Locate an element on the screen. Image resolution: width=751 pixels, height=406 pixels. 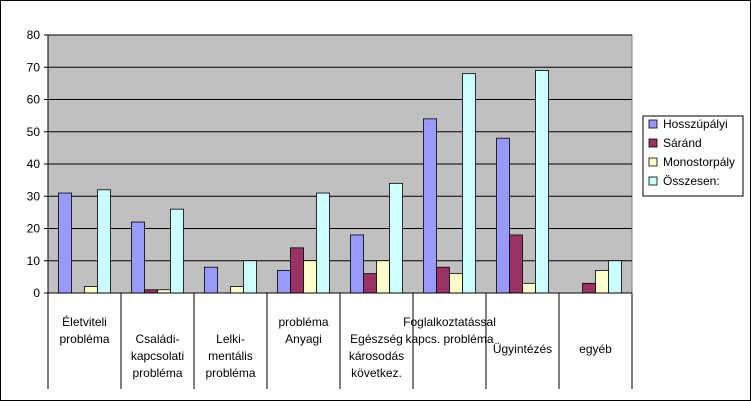
legend: Hosszúpályi Sáránd Monostorpály Összesen: is located at coordinates (693, 156).